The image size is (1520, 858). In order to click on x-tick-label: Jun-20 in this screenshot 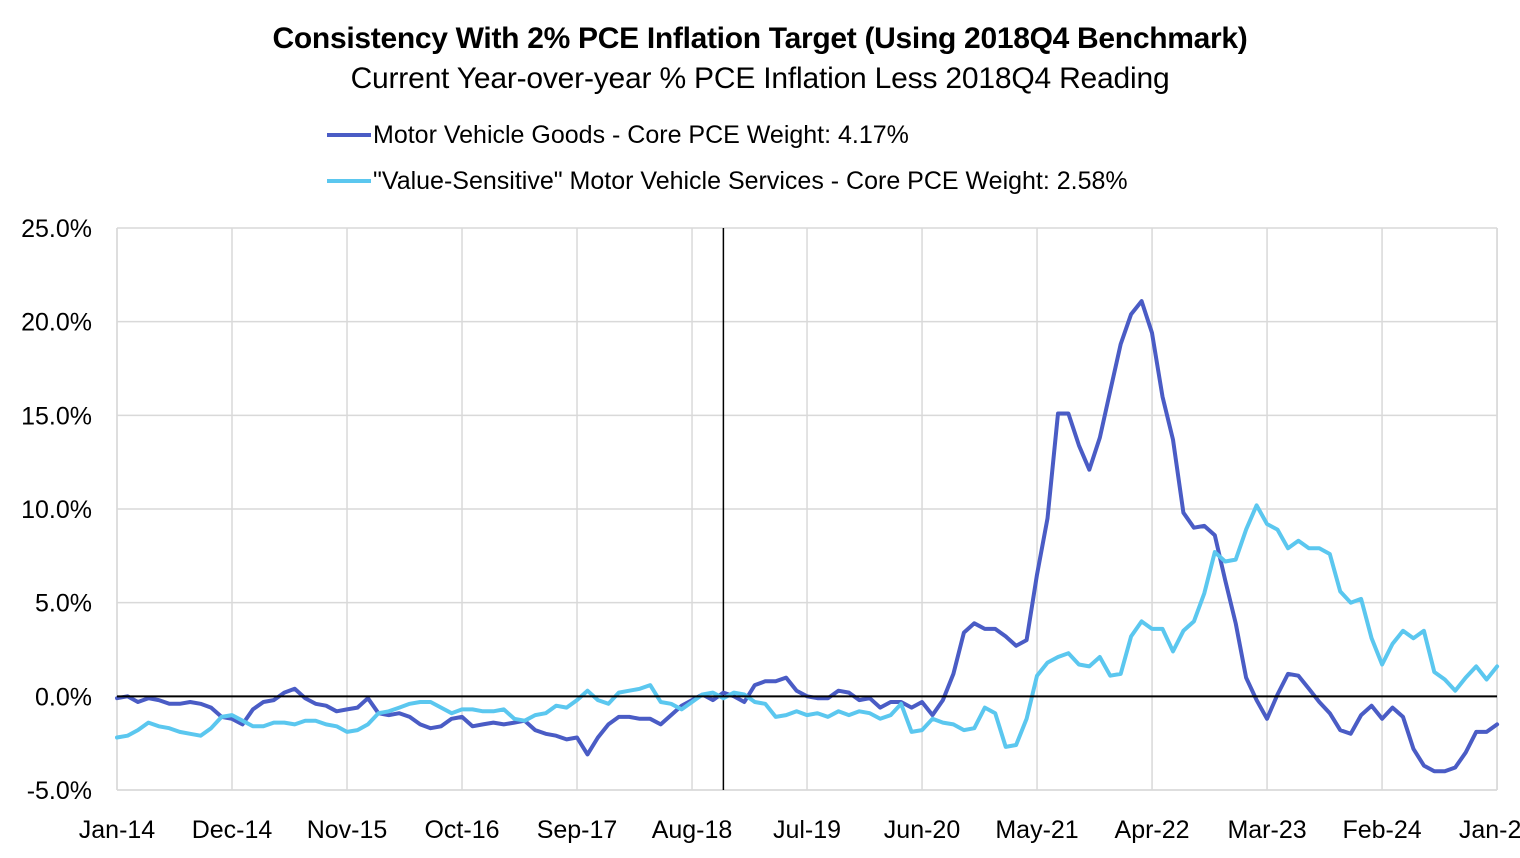, I will do `click(922, 830)`.